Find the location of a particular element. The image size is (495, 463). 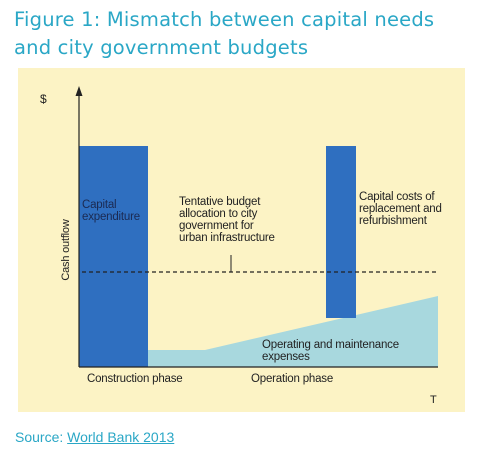

source-line: Source: World Bank 2013 is located at coordinates (94, 437).